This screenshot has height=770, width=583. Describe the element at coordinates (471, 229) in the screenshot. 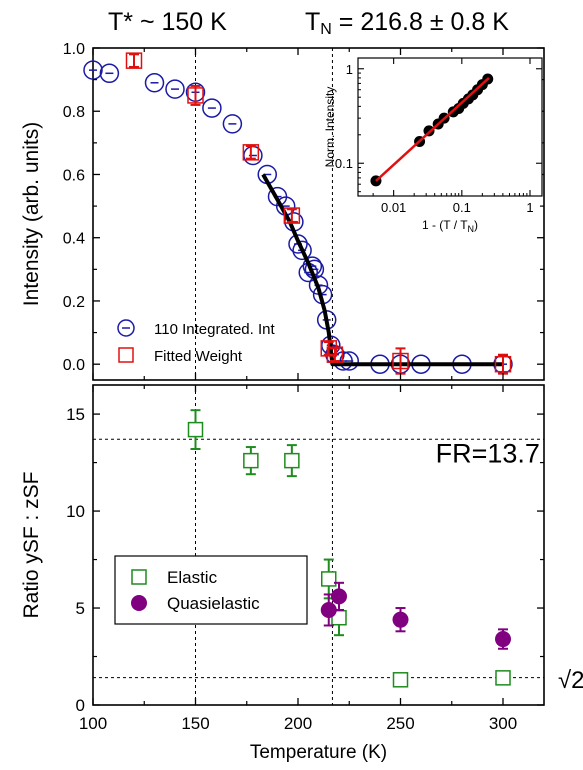

I see `inset-xlabel-subscript: N` at that location.